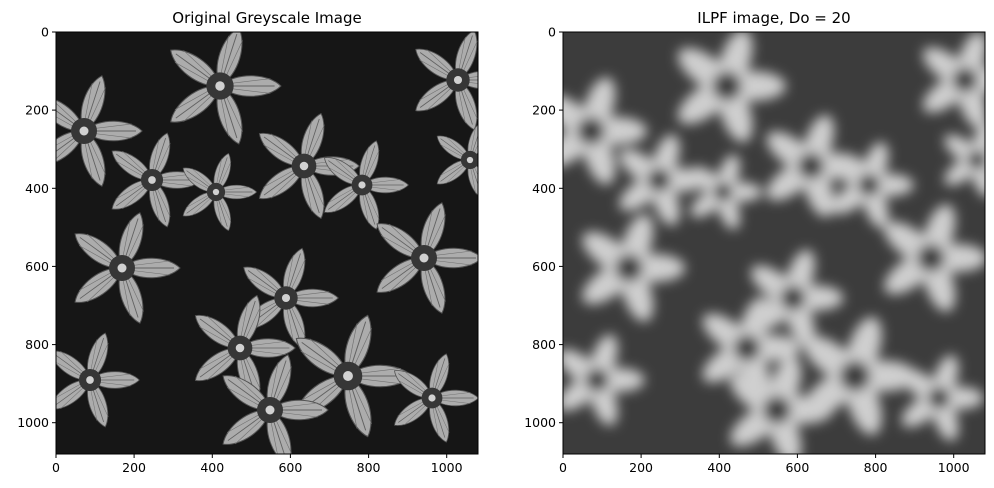 This screenshot has width=994, height=488. I want to click on x-axis-ilpf: 0 200 400 600 800 1000, so click(764, 464).